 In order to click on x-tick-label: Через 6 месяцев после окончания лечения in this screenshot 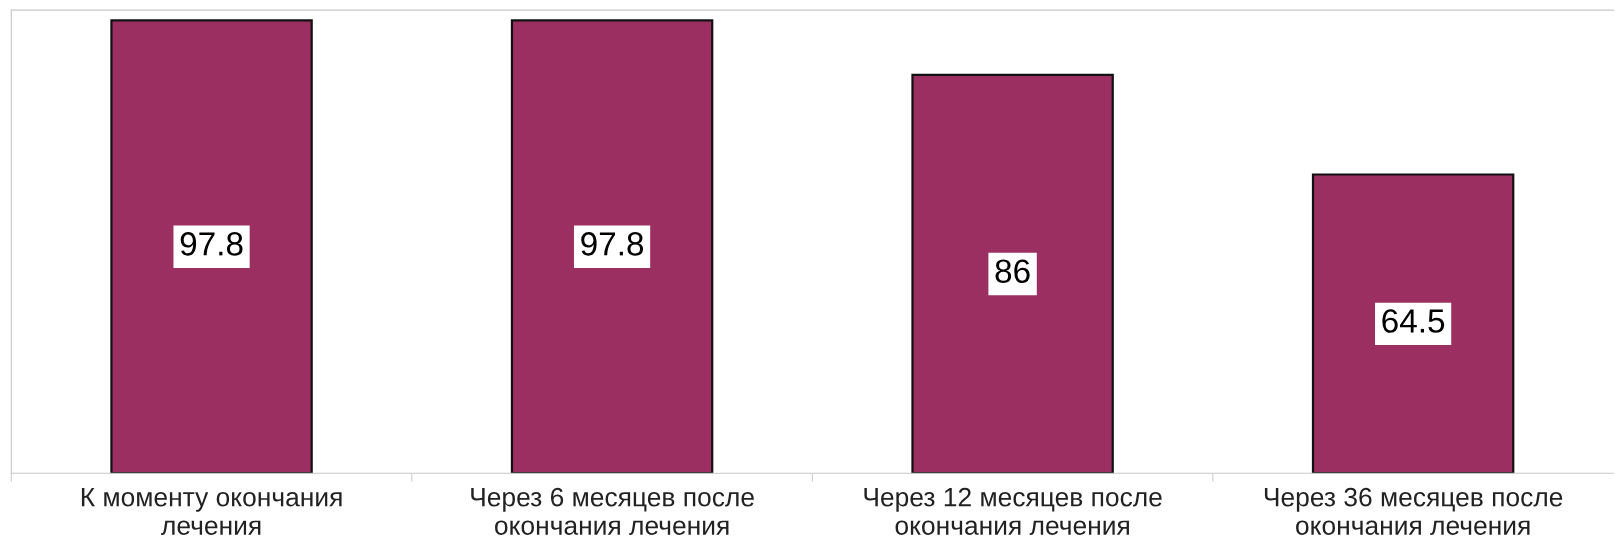, I will do `click(612, 511)`.